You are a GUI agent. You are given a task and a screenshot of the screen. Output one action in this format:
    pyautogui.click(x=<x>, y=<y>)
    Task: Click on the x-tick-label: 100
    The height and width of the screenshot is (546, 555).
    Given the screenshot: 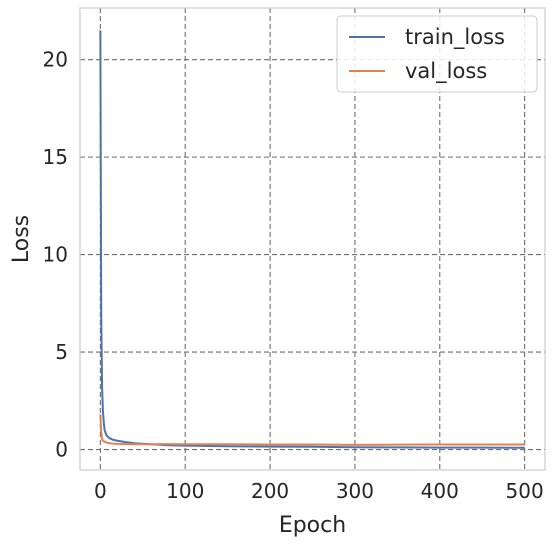 What is the action you would take?
    pyautogui.click(x=185, y=491)
    